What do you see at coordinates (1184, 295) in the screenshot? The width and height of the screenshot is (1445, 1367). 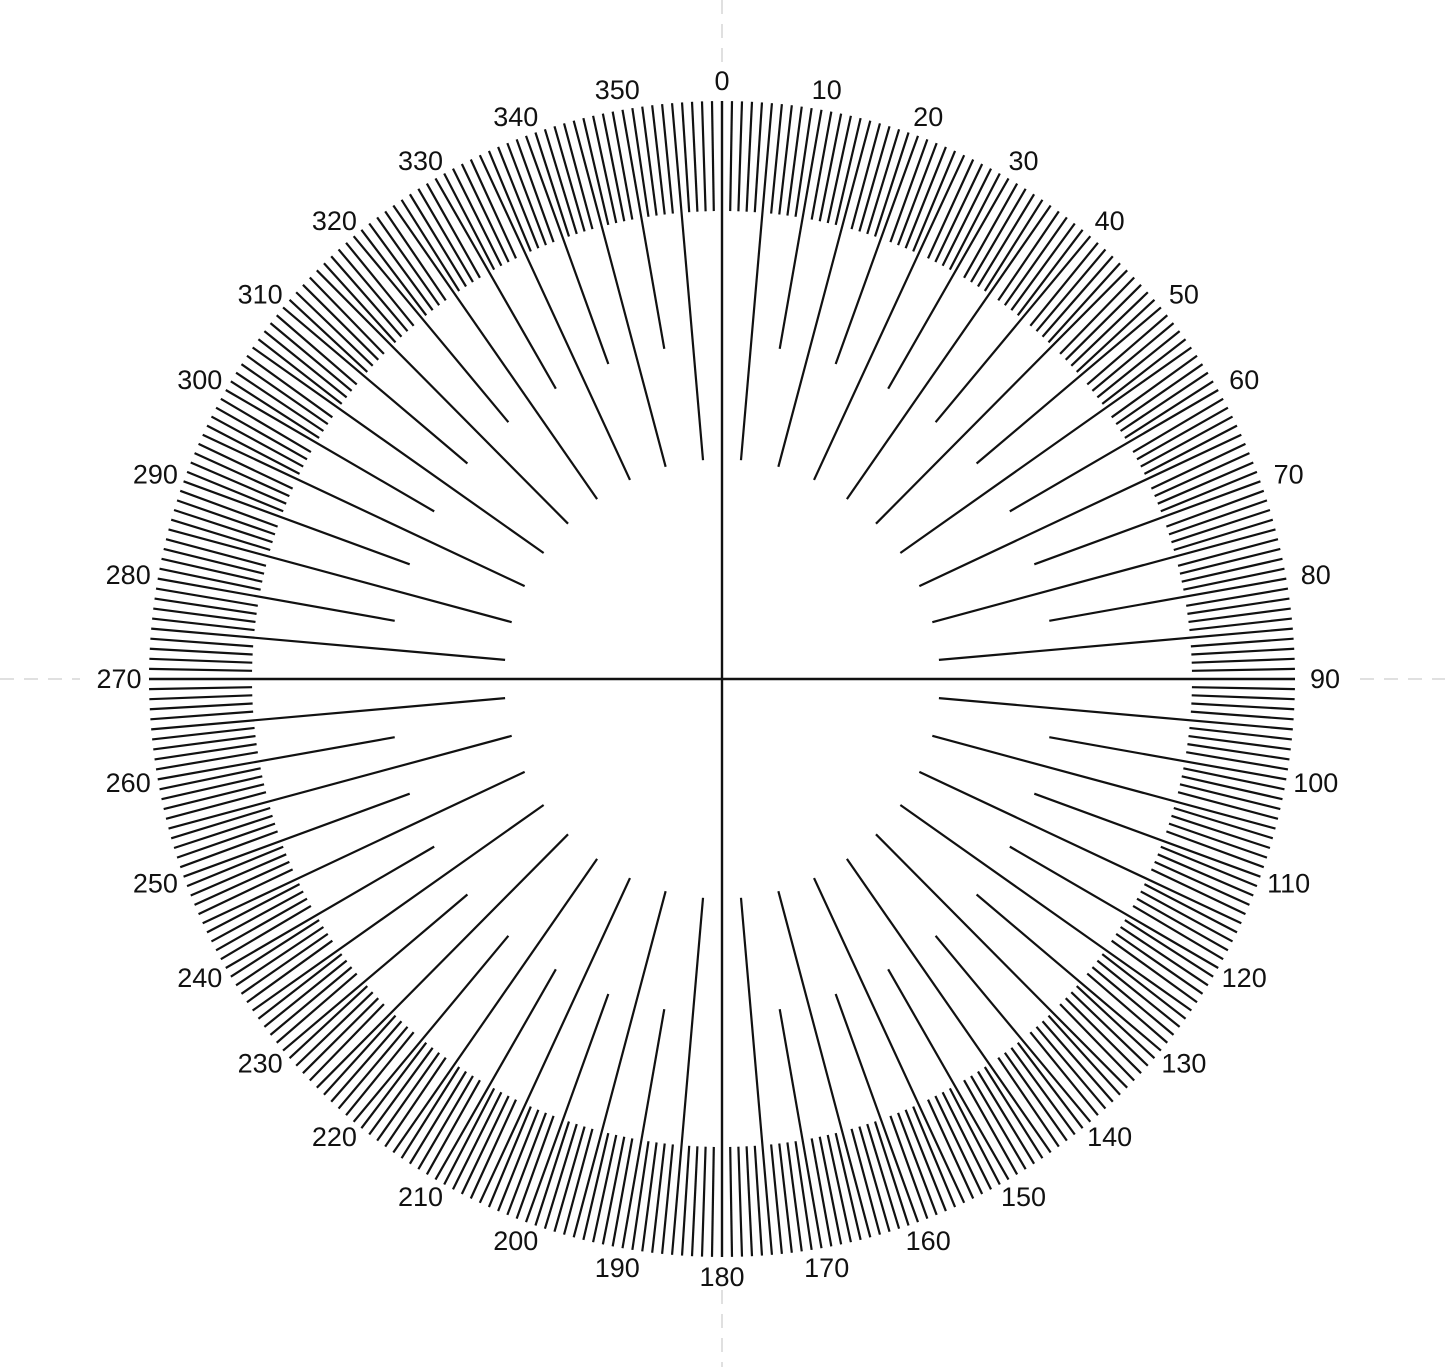 I see `degree-label-50: 50` at bounding box center [1184, 295].